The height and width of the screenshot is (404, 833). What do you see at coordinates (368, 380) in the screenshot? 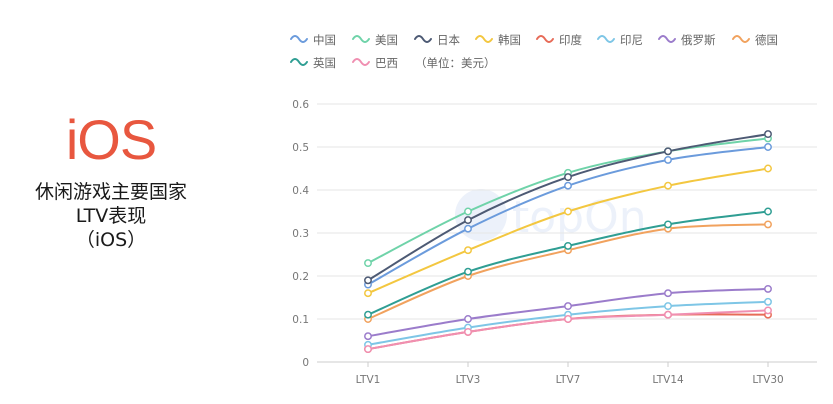
I see `x-tick-label: LTV1` at bounding box center [368, 380].